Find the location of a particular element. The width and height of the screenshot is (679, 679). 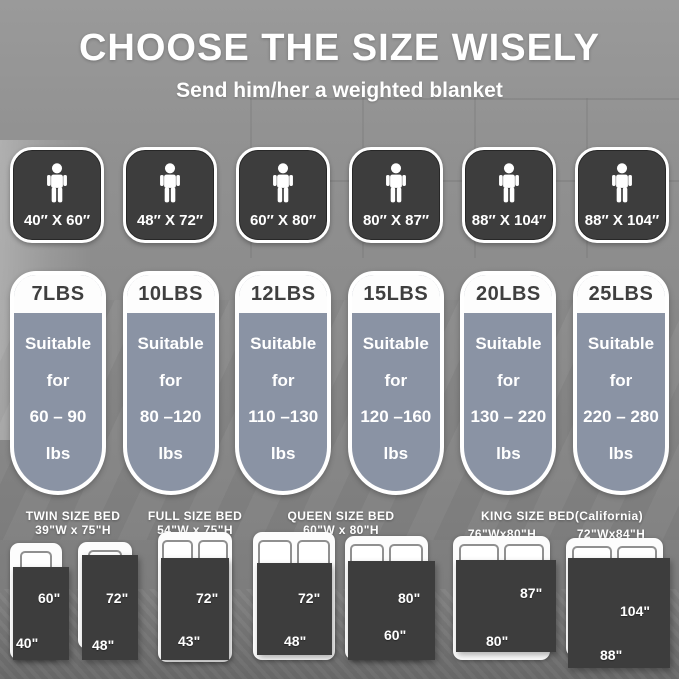

size-card: 48″ X 72″ is located at coordinates (170, 195).